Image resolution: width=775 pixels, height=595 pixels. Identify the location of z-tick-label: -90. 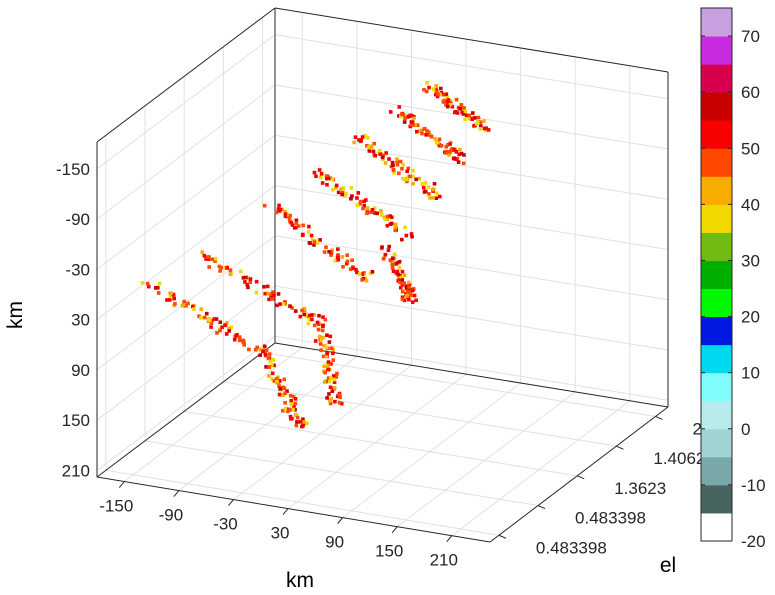
(77, 219).